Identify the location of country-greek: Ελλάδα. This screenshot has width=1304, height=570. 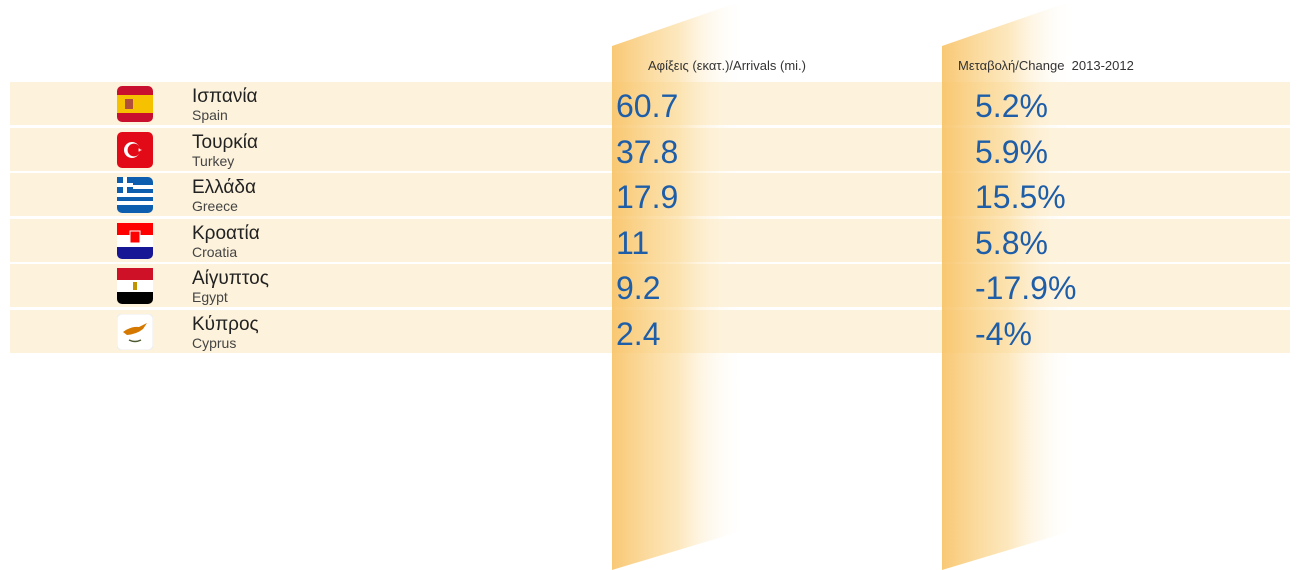
(224, 188).